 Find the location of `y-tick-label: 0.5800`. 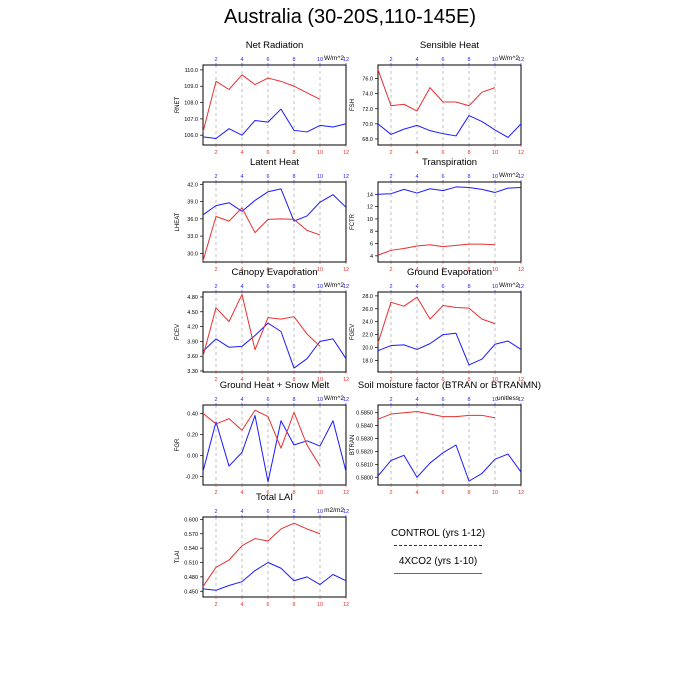

y-tick-label: 0.5800 is located at coordinates (364, 478).